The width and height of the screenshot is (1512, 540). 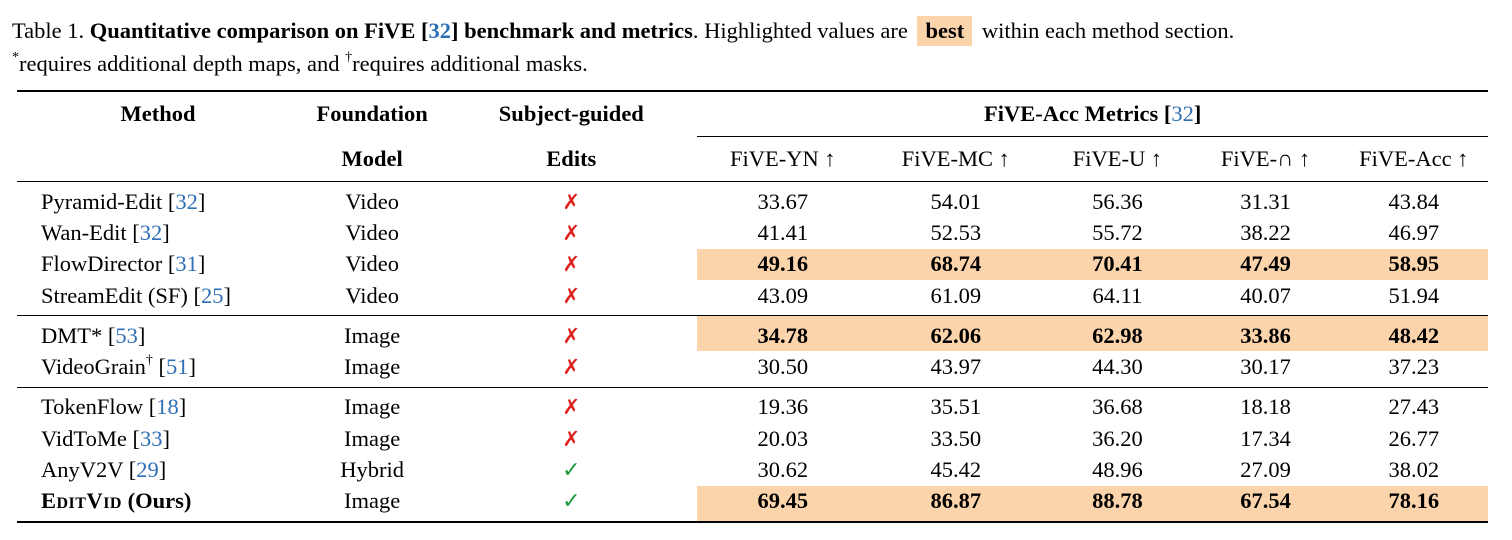 What do you see at coordinates (956, 298) in the screenshot?
I see `value-cell: 61.09` at bounding box center [956, 298].